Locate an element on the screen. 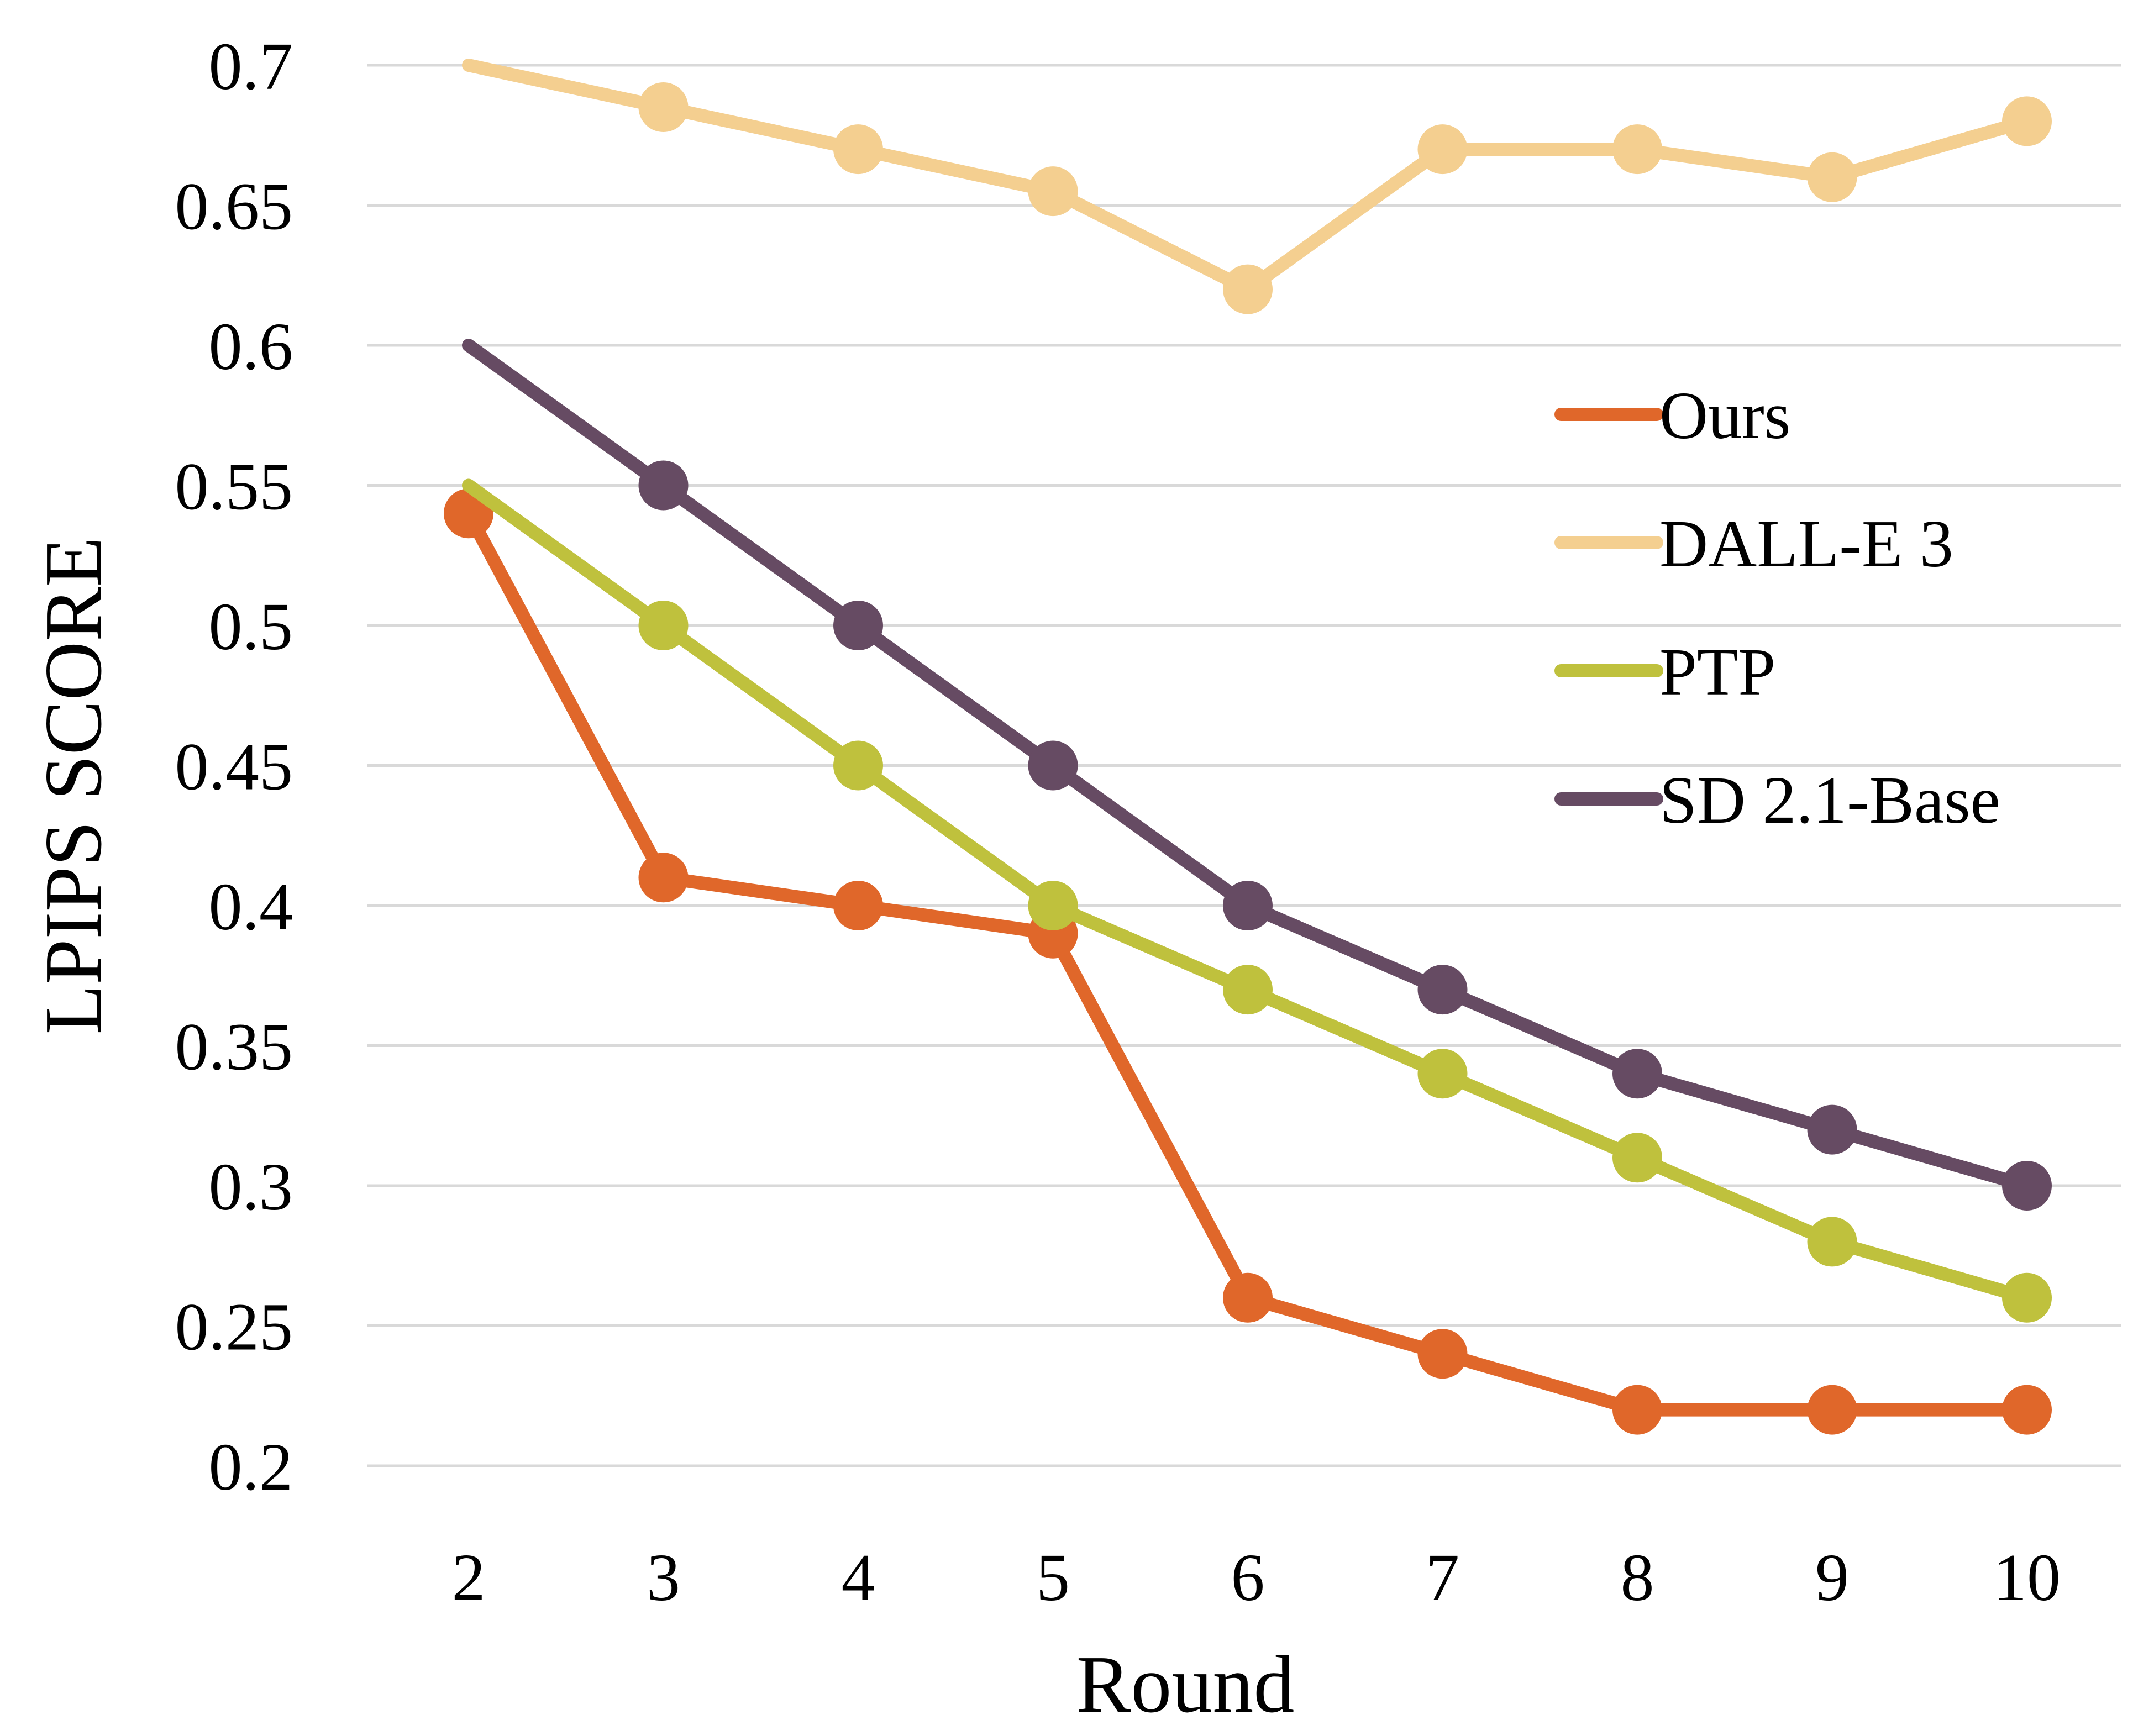  y-tick-label: 0.4 is located at coordinates (251, 907).